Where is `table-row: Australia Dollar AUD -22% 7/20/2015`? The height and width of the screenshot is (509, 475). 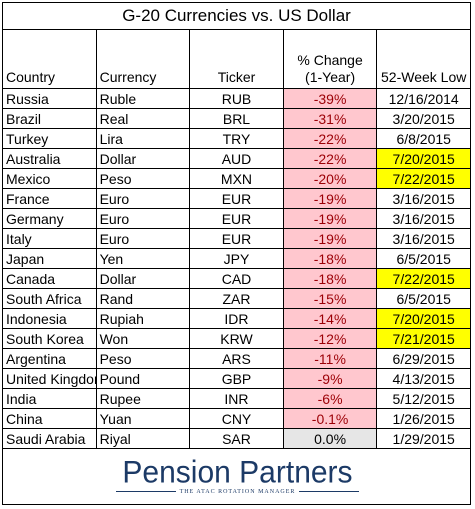
table-row: Australia Dollar AUD -22% 7/20/2015 is located at coordinates (236, 158).